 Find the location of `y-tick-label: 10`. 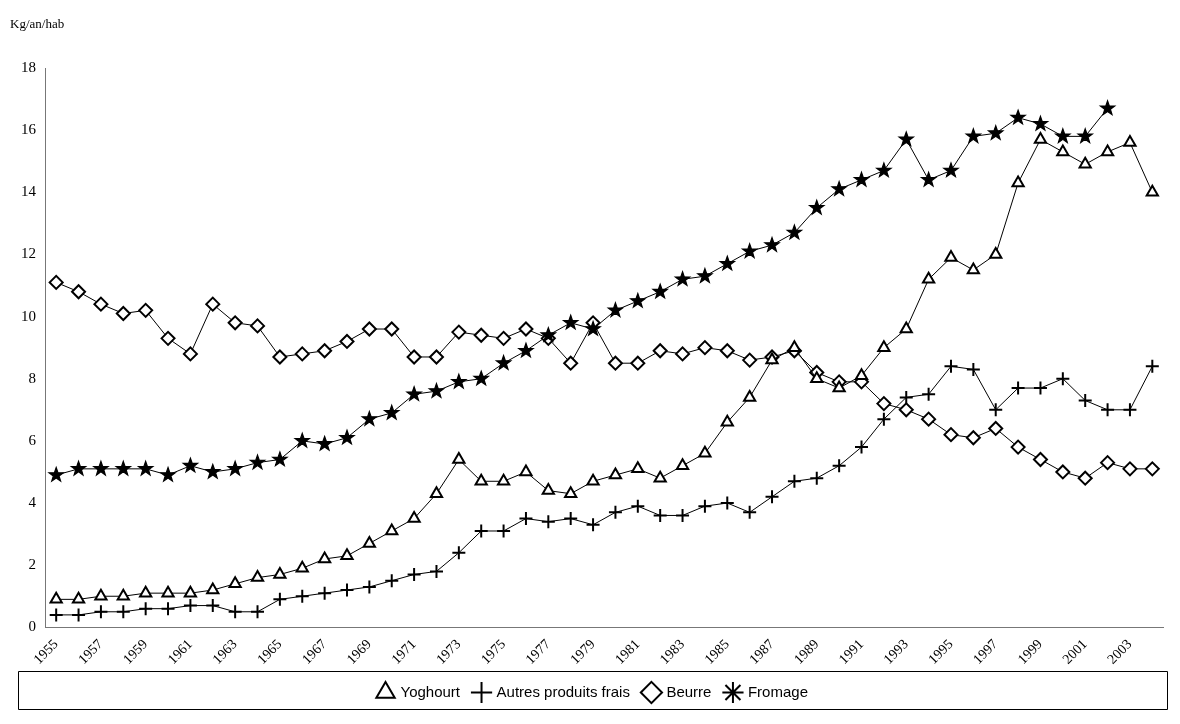

y-tick-label: 10 is located at coordinates (28, 315).